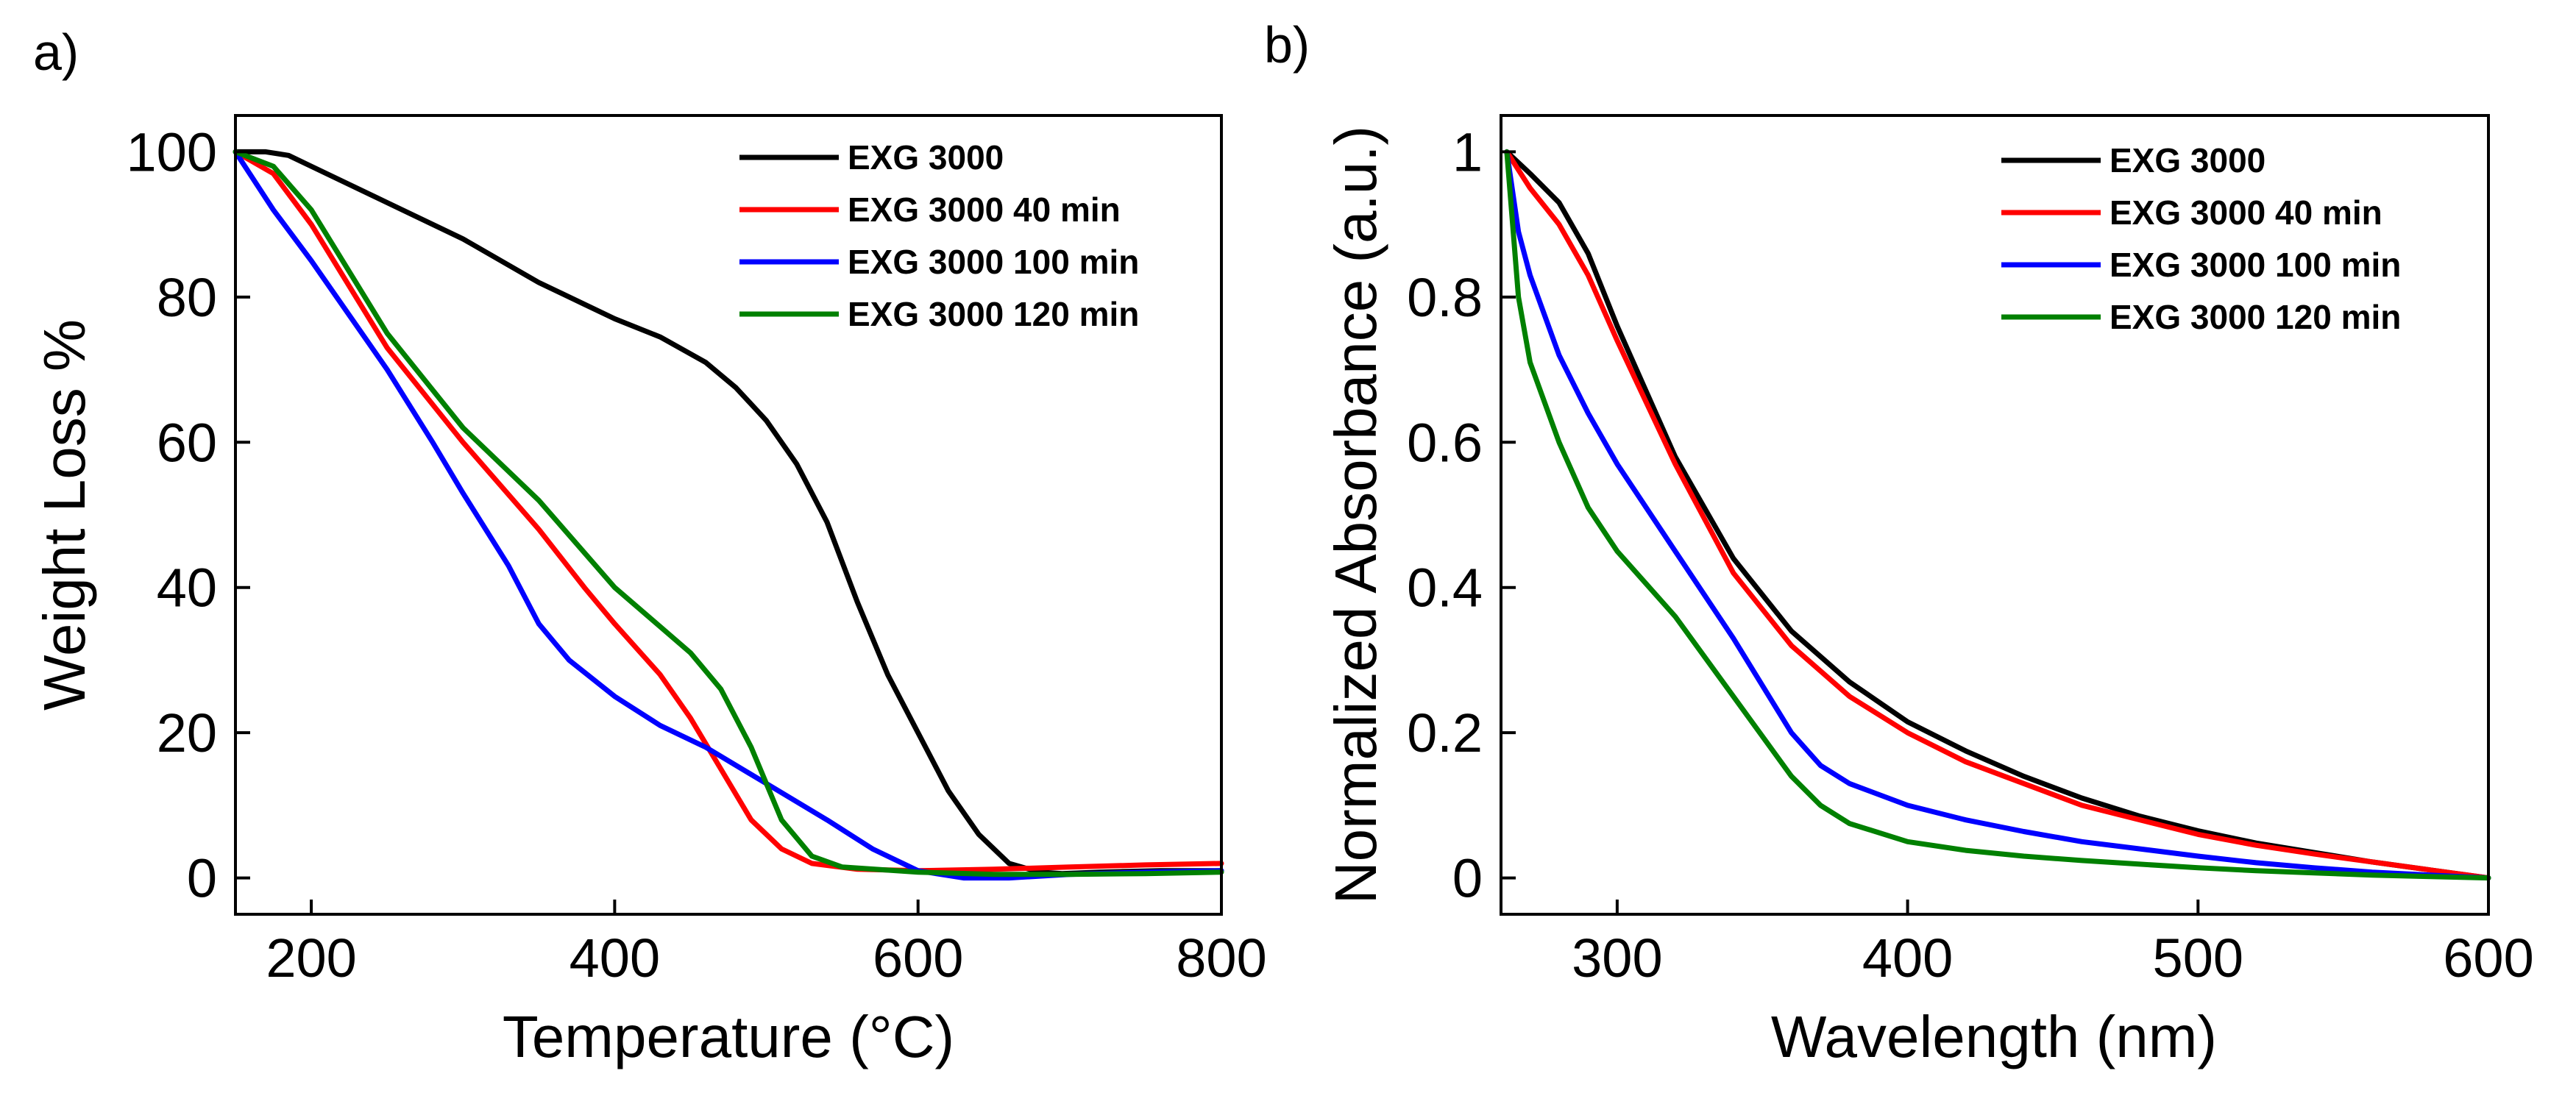 This screenshot has width=2576, height=1093. Describe the element at coordinates (984, 210) in the screenshot. I see `legend-label-exg-3000-40min-a: EXG 3000 40 min` at that location.